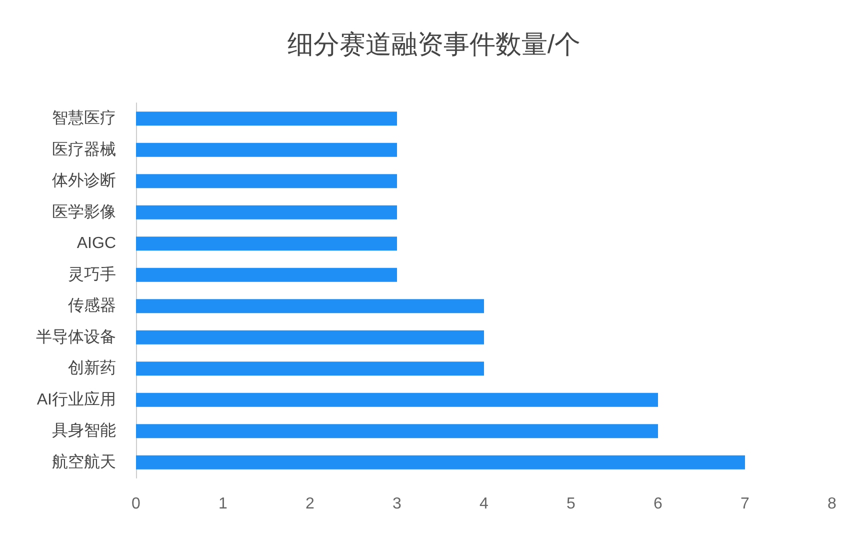  Describe the element at coordinates (96, 243) in the screenshot. I see `y-tick-label: AIGC` at that location.